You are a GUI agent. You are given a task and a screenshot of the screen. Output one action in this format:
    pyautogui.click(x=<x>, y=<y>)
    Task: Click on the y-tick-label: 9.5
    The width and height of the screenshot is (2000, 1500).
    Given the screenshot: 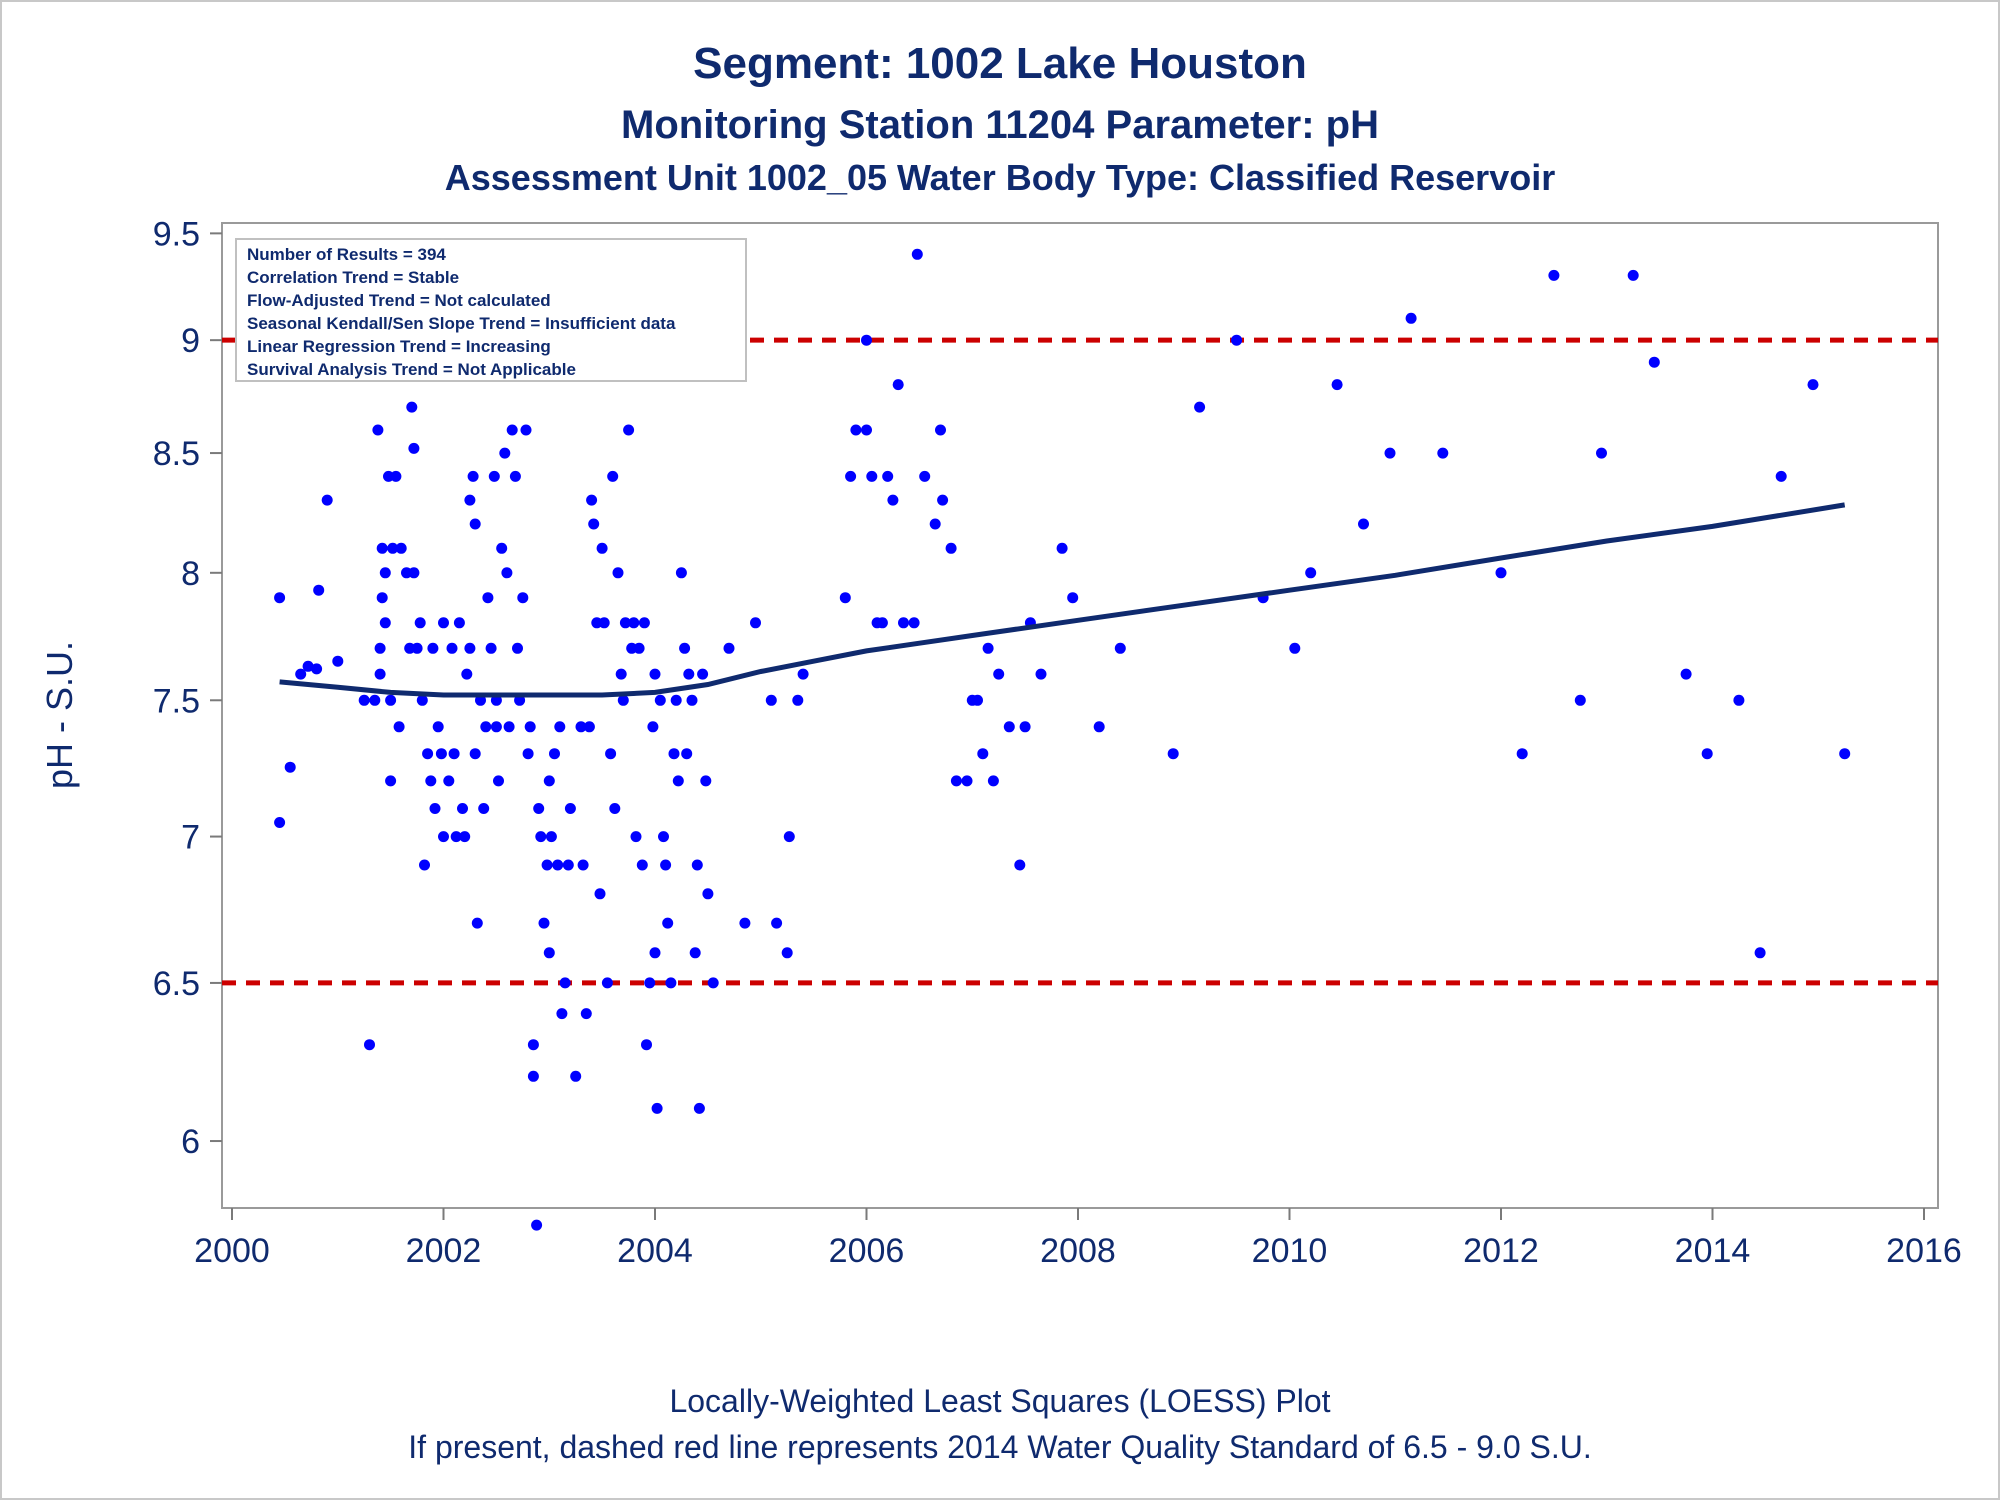 What is the action you would take?
    pyautogui.click(x=176, y=234)
    